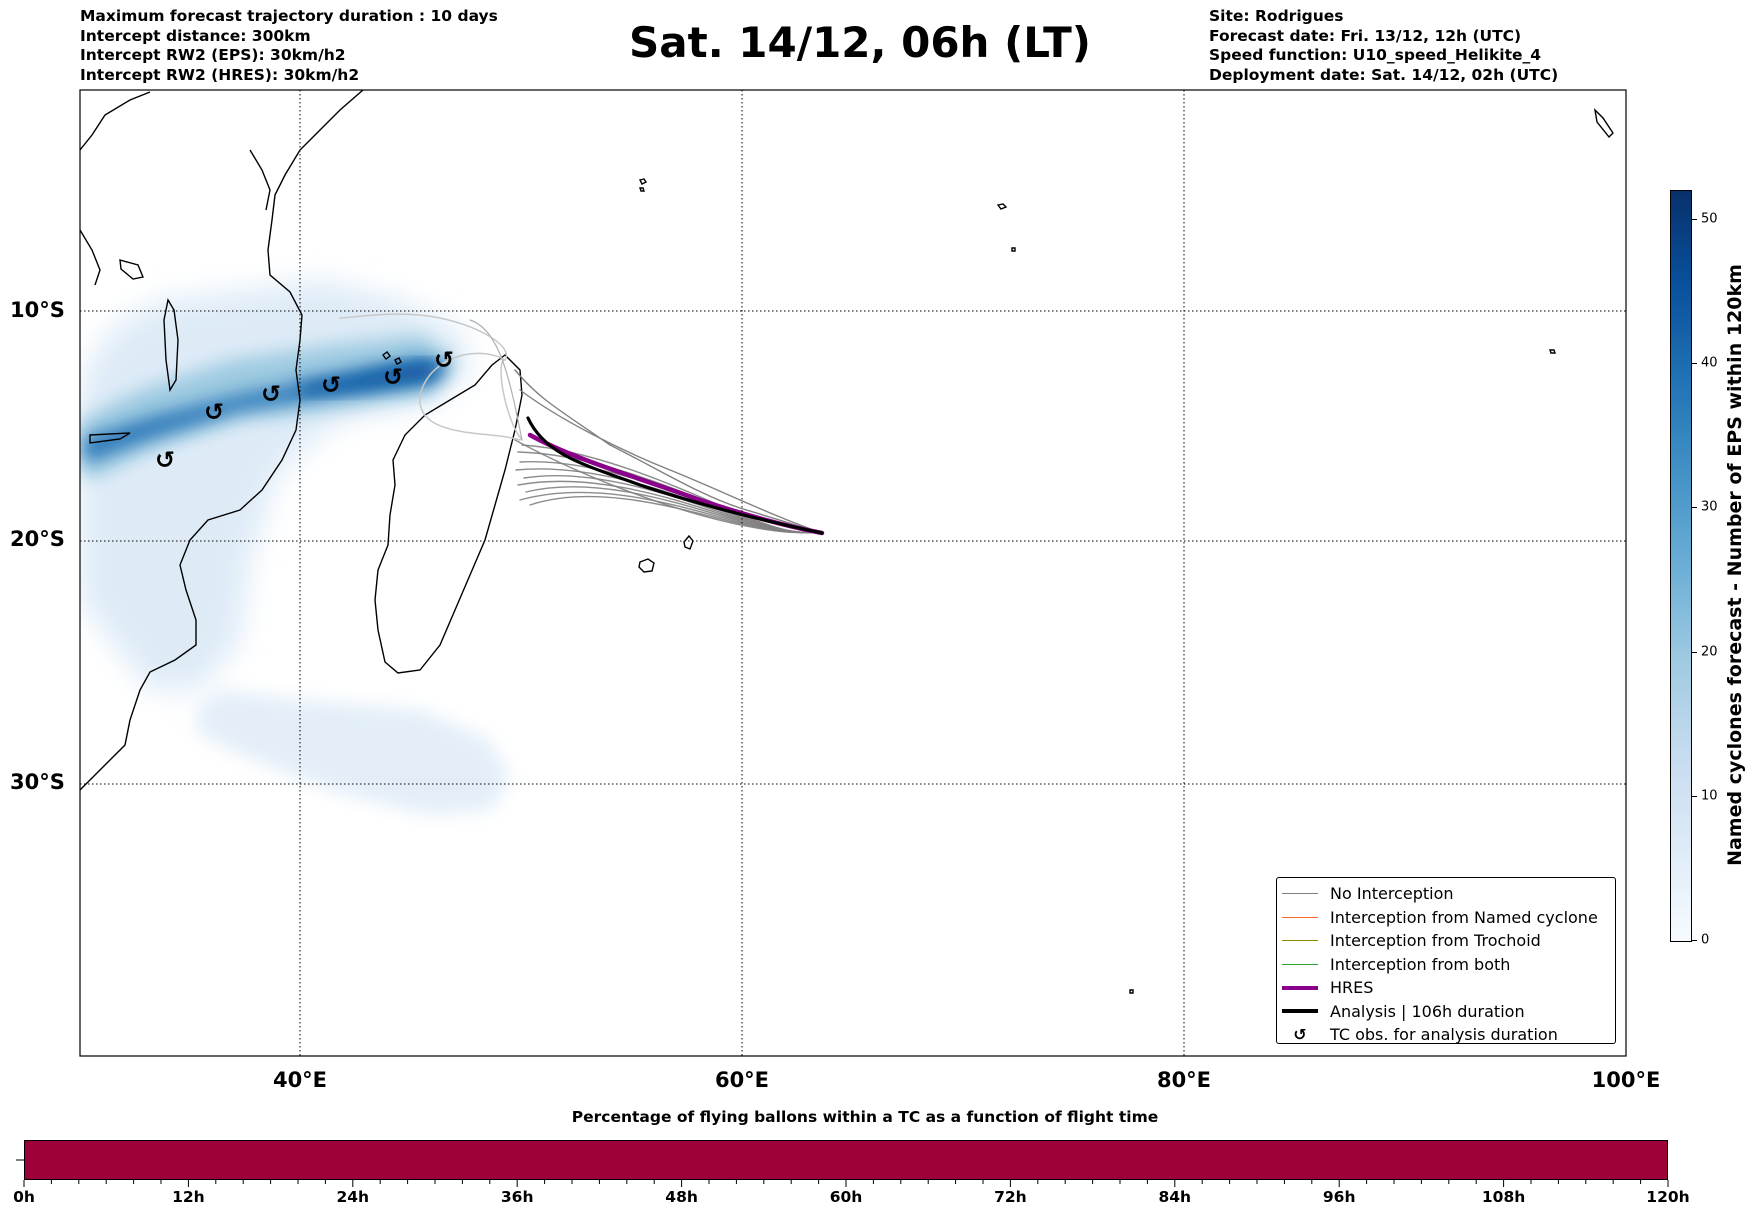  What do you see at coordinates (1709, 219) in the screenshot?
I see `colorbar-tick-label: 50` at bounding box center [1709, 219].